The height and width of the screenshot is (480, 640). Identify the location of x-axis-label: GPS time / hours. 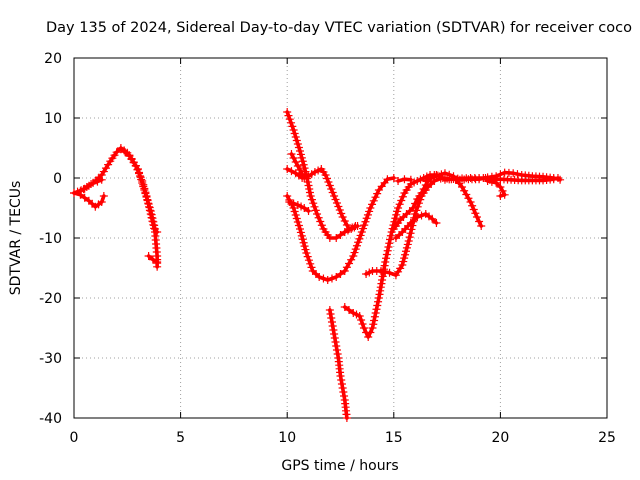
(339, 466).